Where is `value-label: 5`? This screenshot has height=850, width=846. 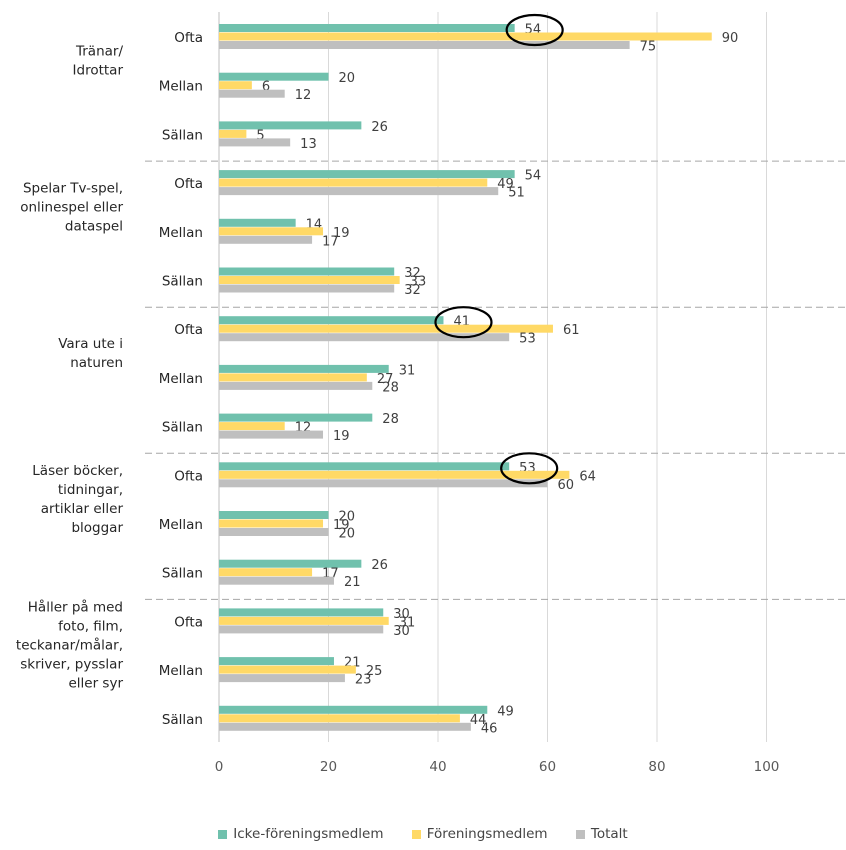
value-label: 5 is located at coordinates (260, 135).